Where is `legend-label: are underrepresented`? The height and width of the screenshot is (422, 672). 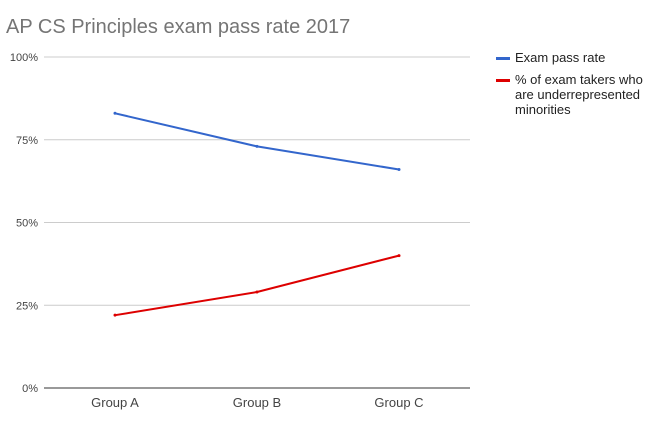
legend-label: are underrepresented is located at coordinates (577, 94).